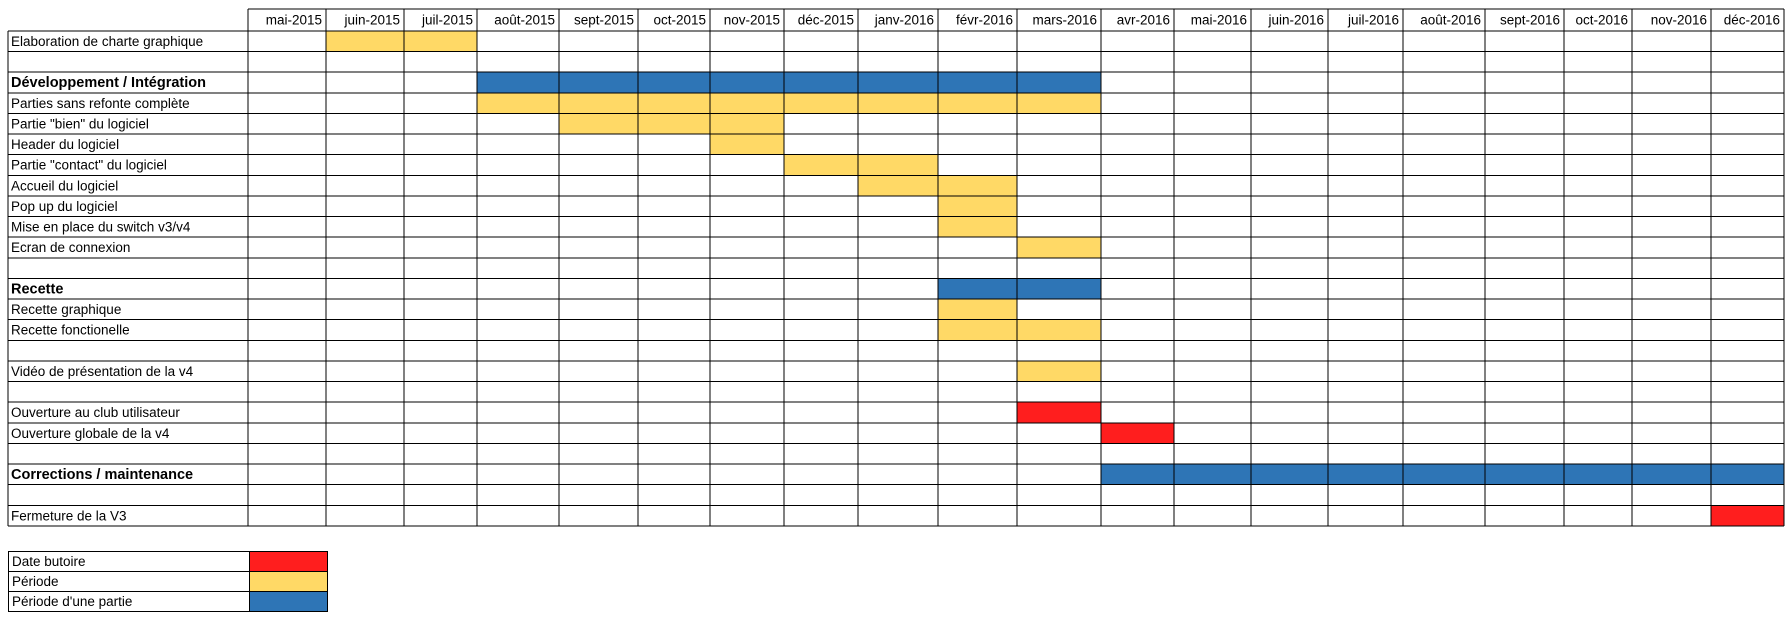 Image resolution: width=1791 pixels, height=627 pixels. Describe the element at coordinates (37, 289) in the screenshot. I see `section-label: Recette` at that location.